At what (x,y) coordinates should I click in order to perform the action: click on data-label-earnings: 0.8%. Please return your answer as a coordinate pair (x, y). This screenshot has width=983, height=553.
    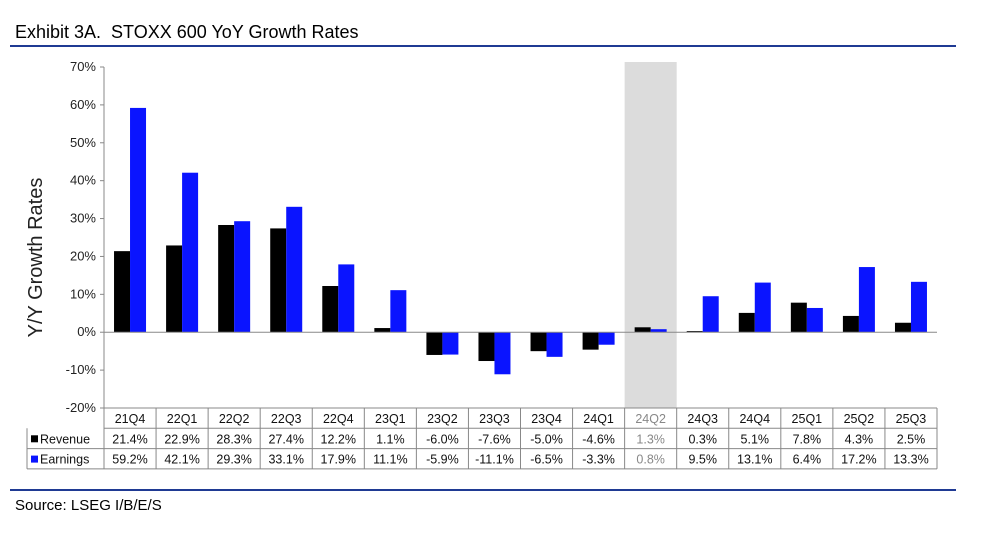
    Looking at the image, I should click on (650, 460).